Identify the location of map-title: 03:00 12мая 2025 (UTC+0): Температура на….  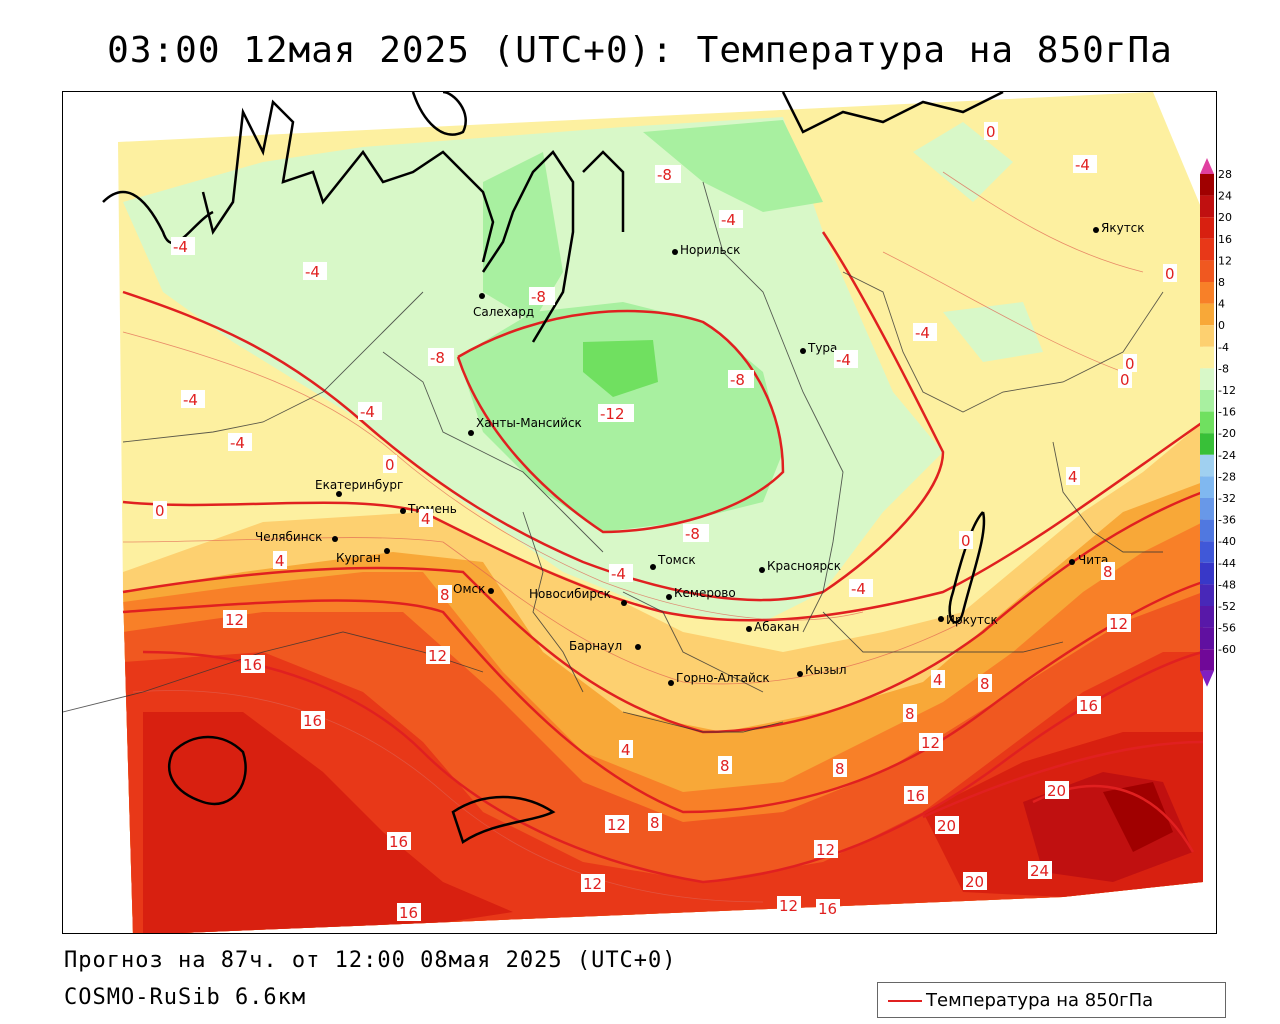
(640, 50).